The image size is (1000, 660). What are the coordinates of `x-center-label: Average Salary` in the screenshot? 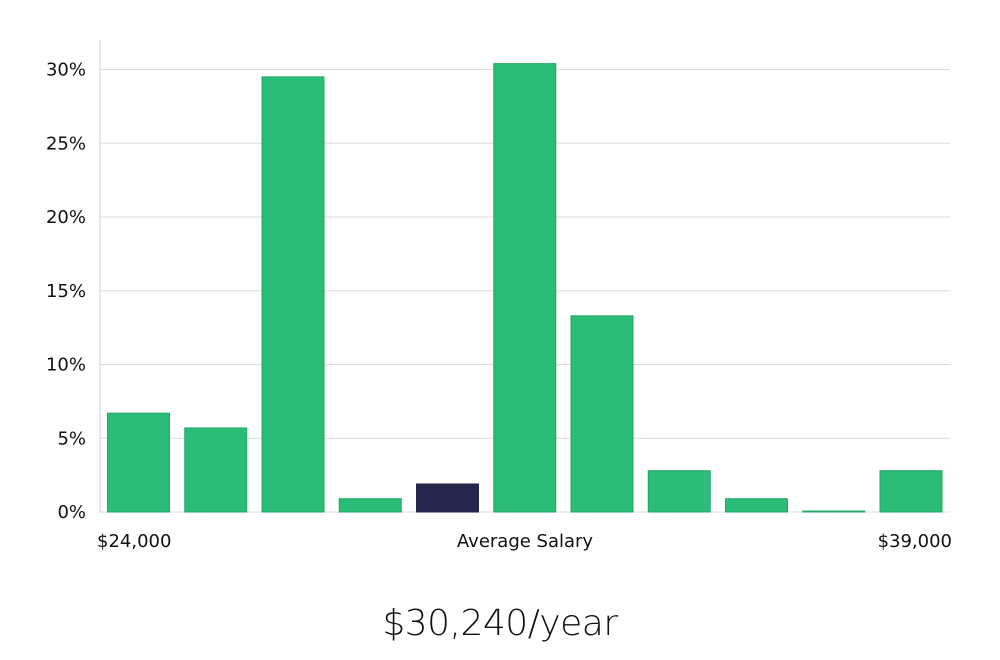 It's located at (525, 541).